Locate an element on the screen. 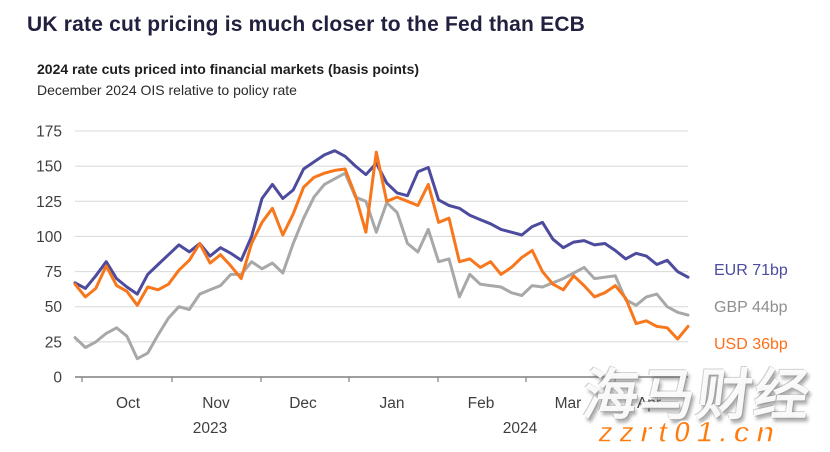 The width and height of the screenshot is (830, 452). x-year-label-2024: 2024 is located at coordinates (520, 428).